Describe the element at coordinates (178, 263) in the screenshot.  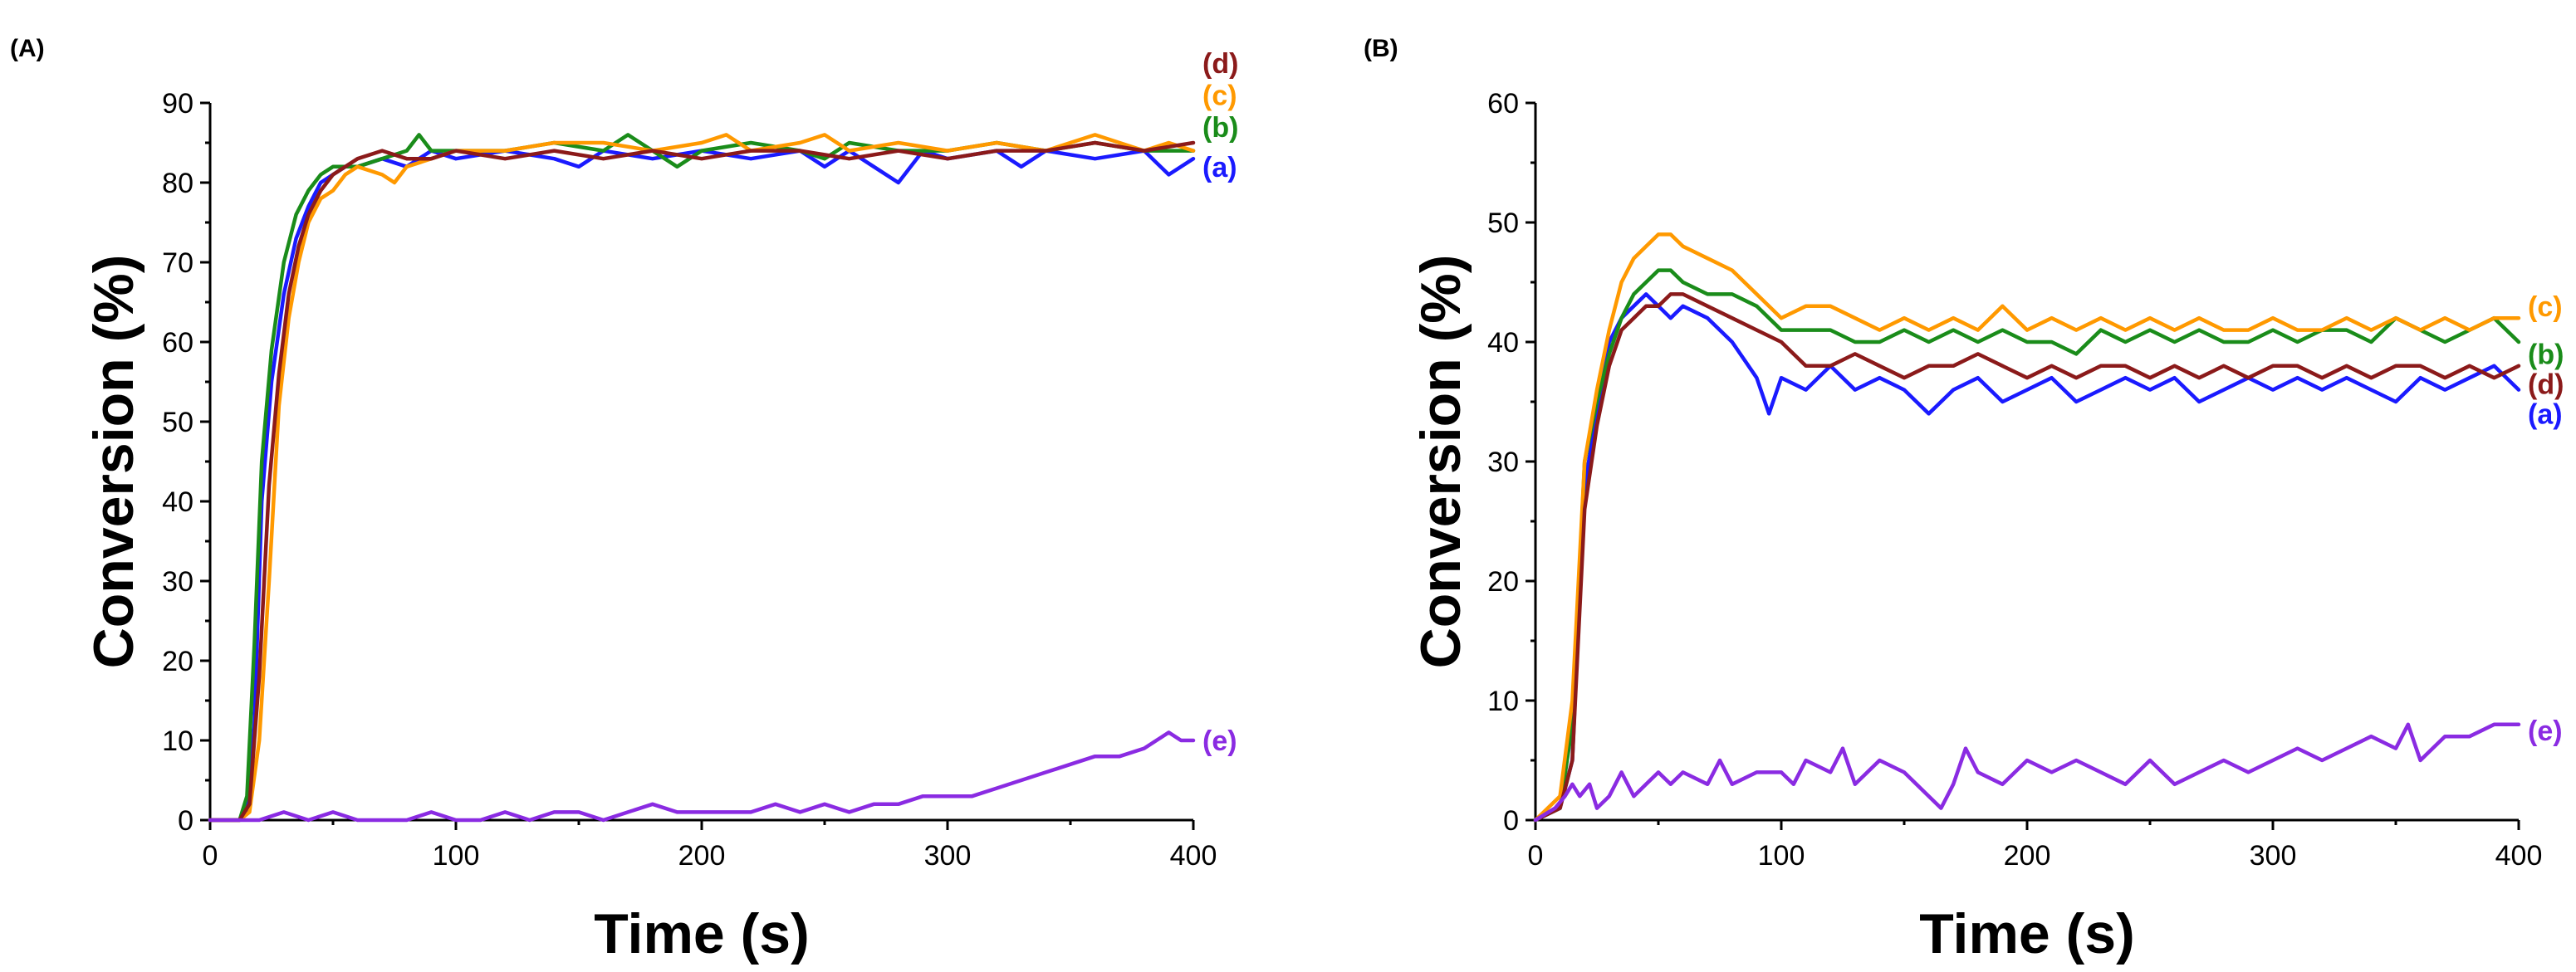
I see `y-tick-label: 70` at that location.